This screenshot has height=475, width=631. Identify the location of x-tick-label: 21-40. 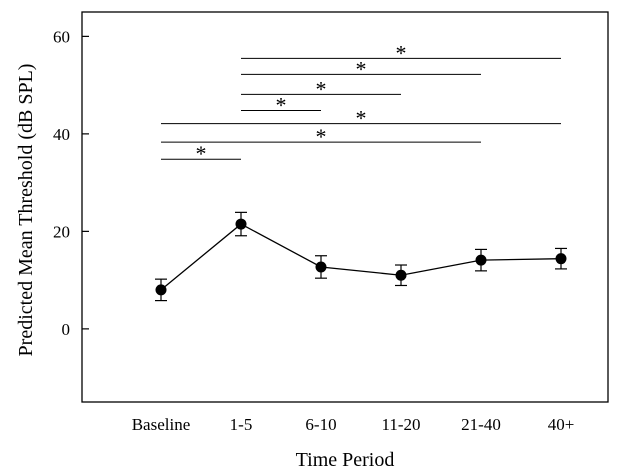
(481, 424).